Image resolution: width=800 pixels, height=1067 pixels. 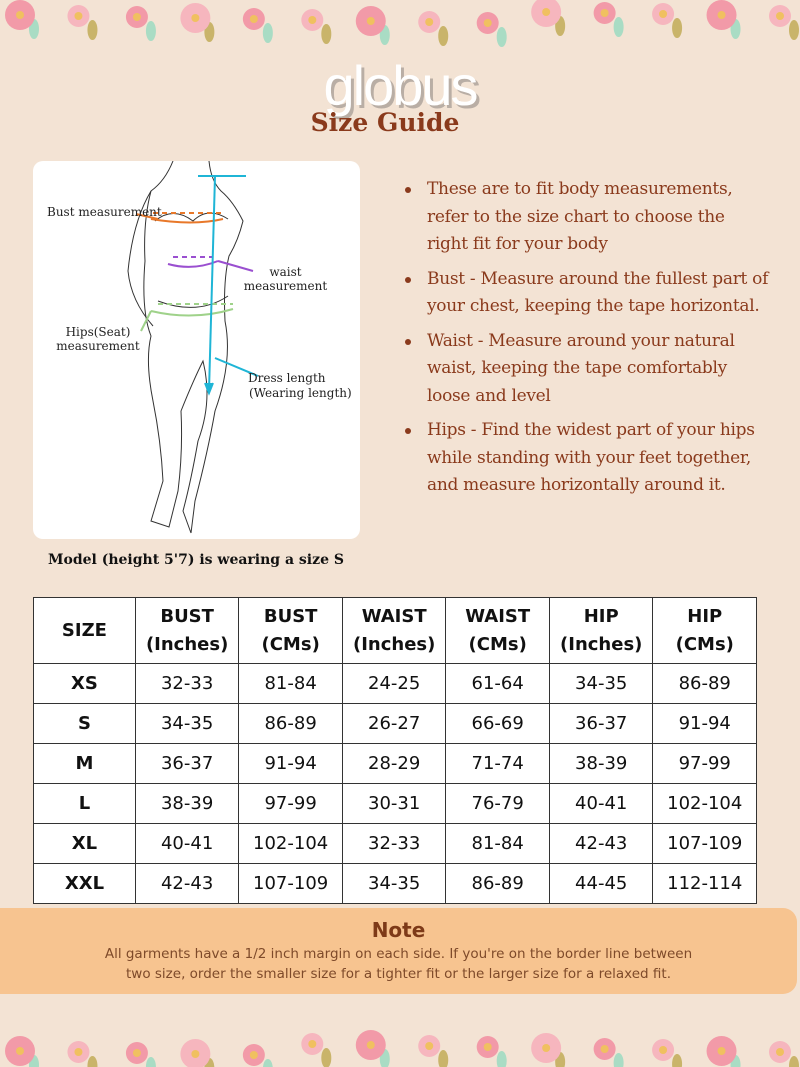 What do you see at coordinates (402, 1048) in the screenshot?
I see `floral-border-bottom` at bounding box center [402, 1048].